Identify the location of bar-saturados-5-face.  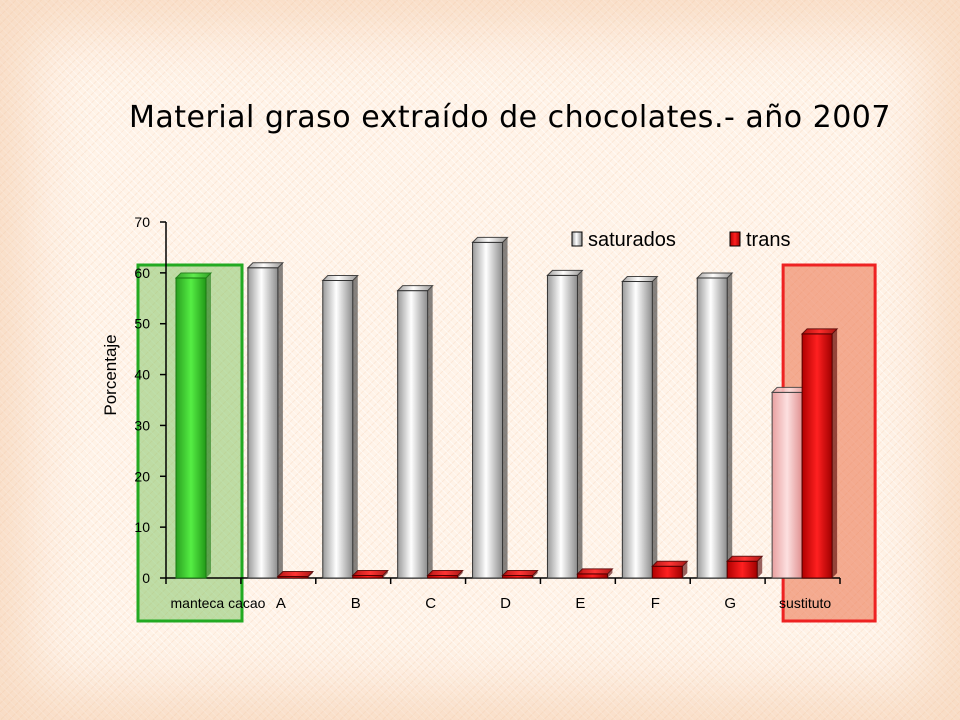
(562, 426).